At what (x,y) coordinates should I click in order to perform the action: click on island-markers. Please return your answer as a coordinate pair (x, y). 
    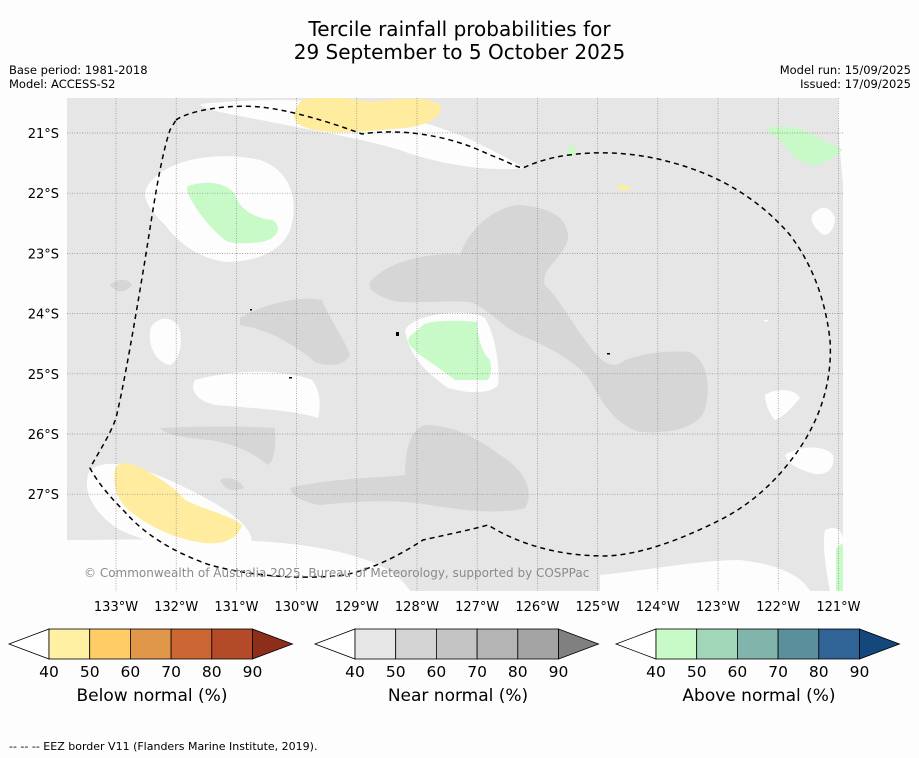
    Looking at the image, I should click on (509, 344).